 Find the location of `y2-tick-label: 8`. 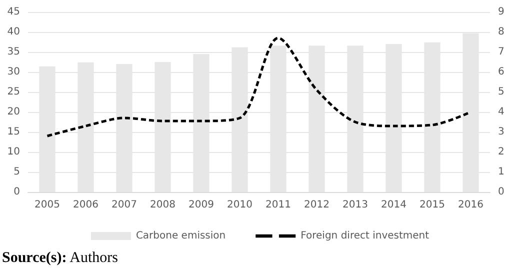

y2-tick-label: 8 is located at coordinates (501, 32).